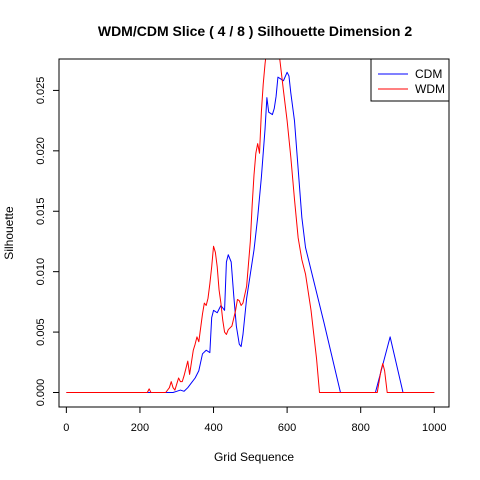  I want to click on x-tick-label: 800, so click(361, 428).